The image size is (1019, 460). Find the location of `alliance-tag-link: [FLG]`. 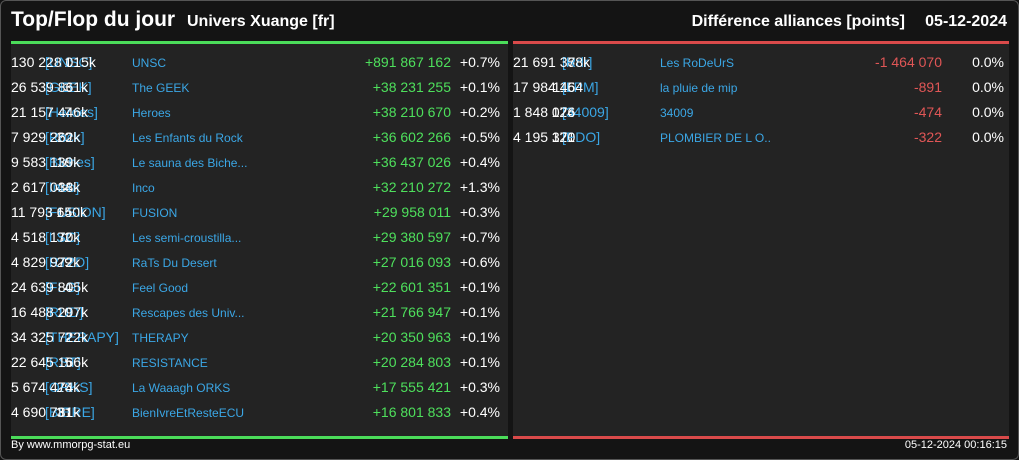

alliance-tag-link: [FLG] is located at coordinates (63, 287).